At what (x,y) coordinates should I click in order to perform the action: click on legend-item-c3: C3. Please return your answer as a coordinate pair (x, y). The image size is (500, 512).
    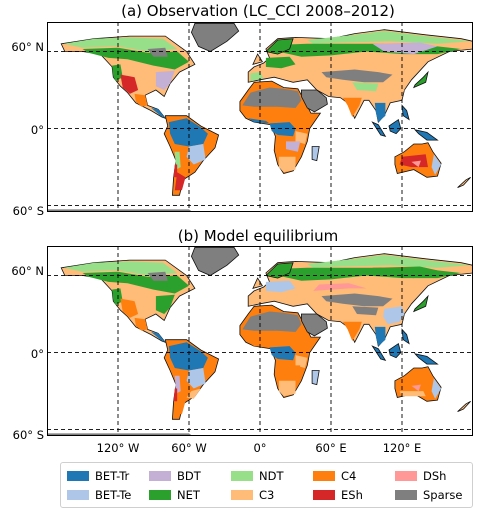
    Looking at the image, I should click on (252, 495).